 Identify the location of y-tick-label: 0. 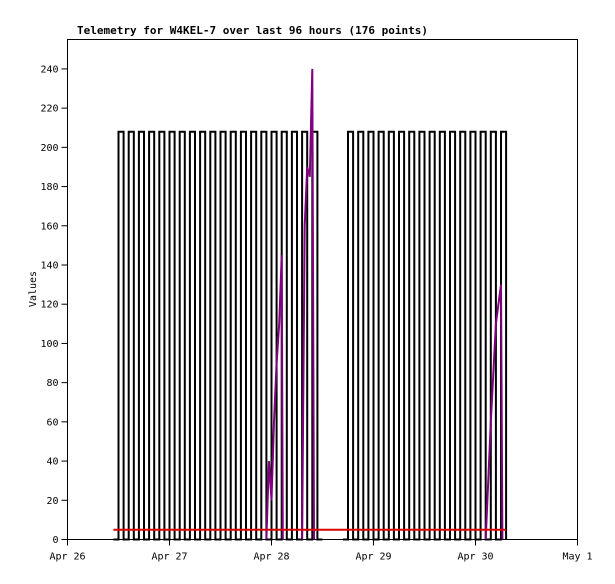
(55, 540).